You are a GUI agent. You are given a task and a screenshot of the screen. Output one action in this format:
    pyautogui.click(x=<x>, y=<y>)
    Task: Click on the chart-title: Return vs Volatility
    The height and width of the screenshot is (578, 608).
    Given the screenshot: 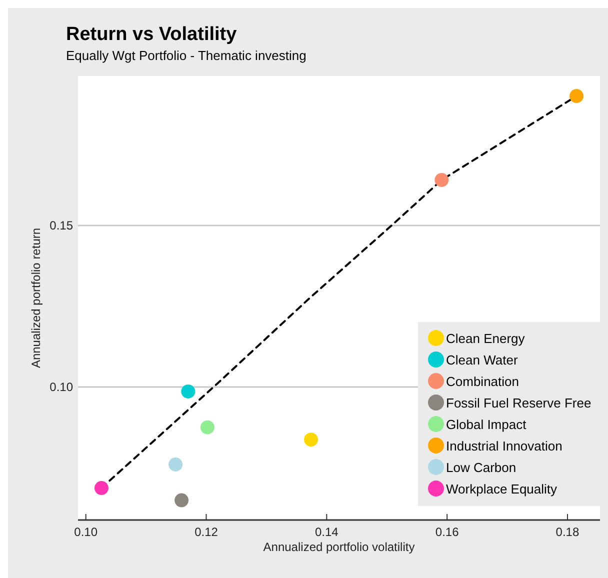 What is the action you would take?
    pyautogui.click(x=152, y=34)
    